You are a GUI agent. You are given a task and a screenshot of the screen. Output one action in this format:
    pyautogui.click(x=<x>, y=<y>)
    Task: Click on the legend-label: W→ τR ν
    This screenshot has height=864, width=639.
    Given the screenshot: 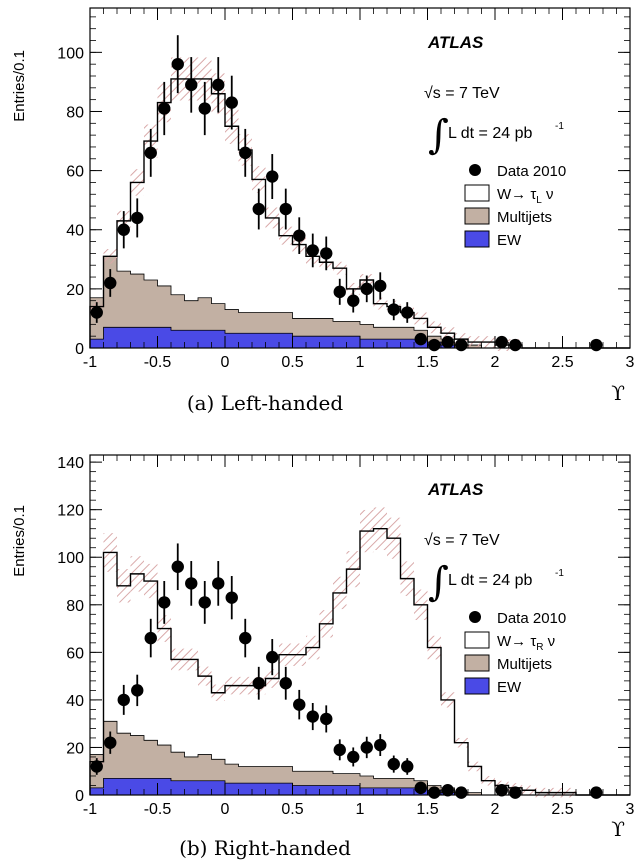 What is the action you would take?
    pyautogui.click(x=526, y=643)
    